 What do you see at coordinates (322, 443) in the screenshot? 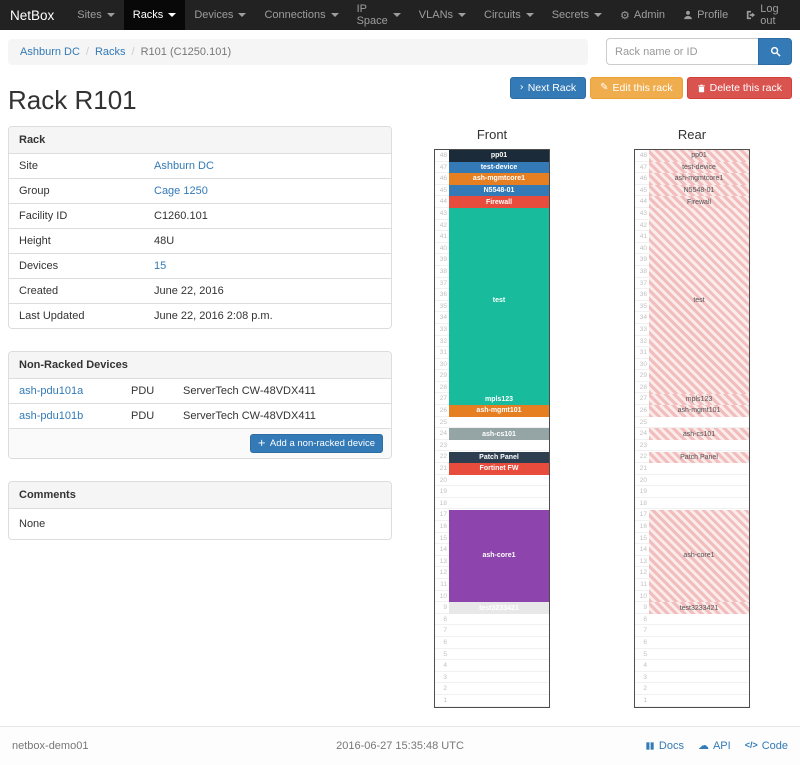
I see `add-nonracked-device-label: Add a non-racked device` at bounding box center [322, 443].